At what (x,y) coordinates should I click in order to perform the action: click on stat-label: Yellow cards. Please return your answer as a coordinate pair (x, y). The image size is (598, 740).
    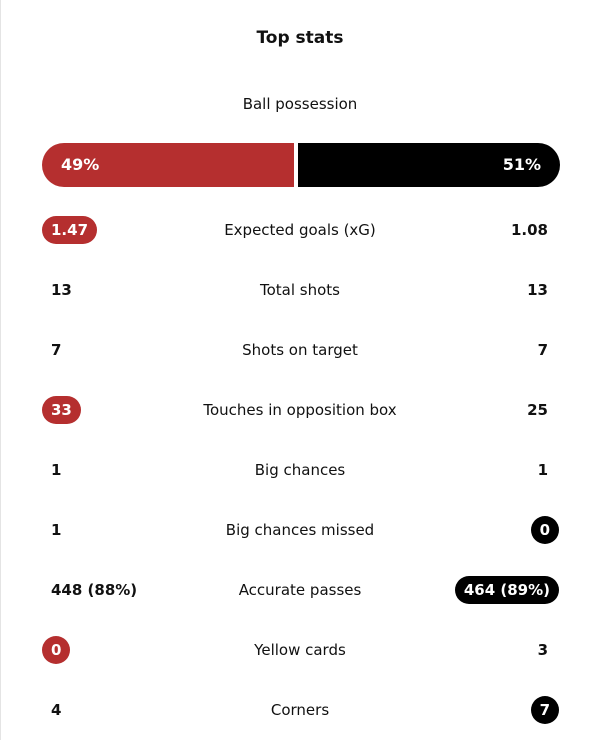
    Looking at the image, I should click on (300, 650).